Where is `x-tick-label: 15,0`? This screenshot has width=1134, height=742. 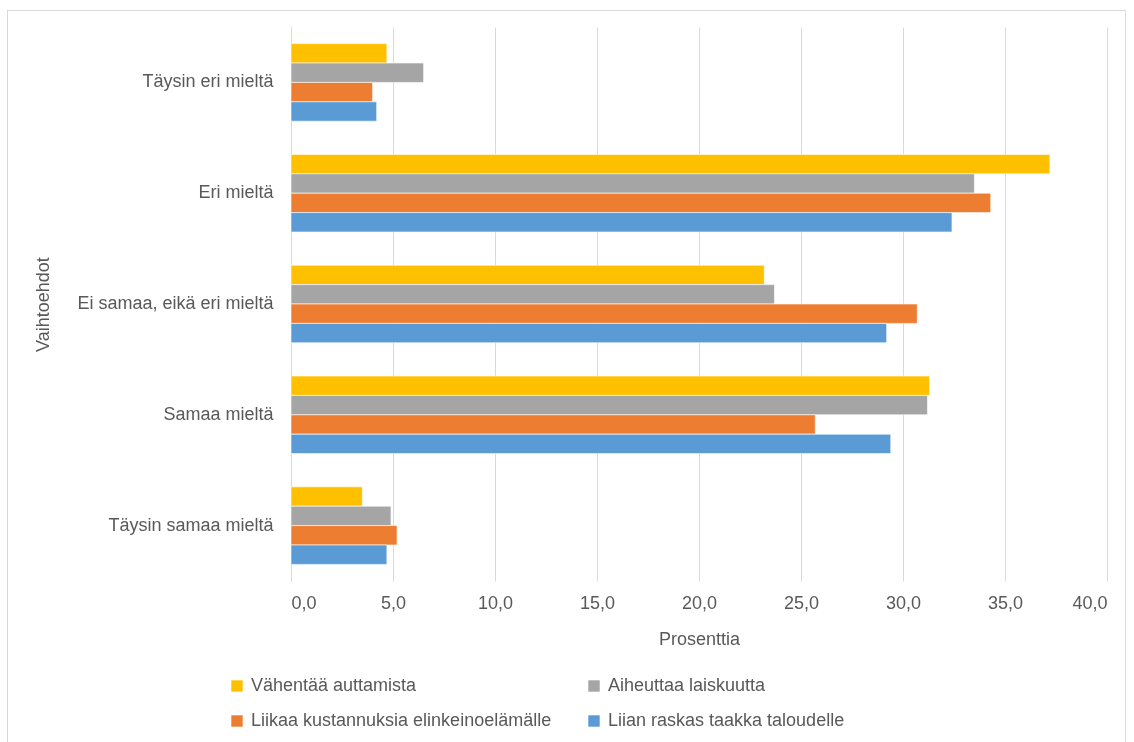
x-tick-label: 15,0 is located at coordinates (597, 602).